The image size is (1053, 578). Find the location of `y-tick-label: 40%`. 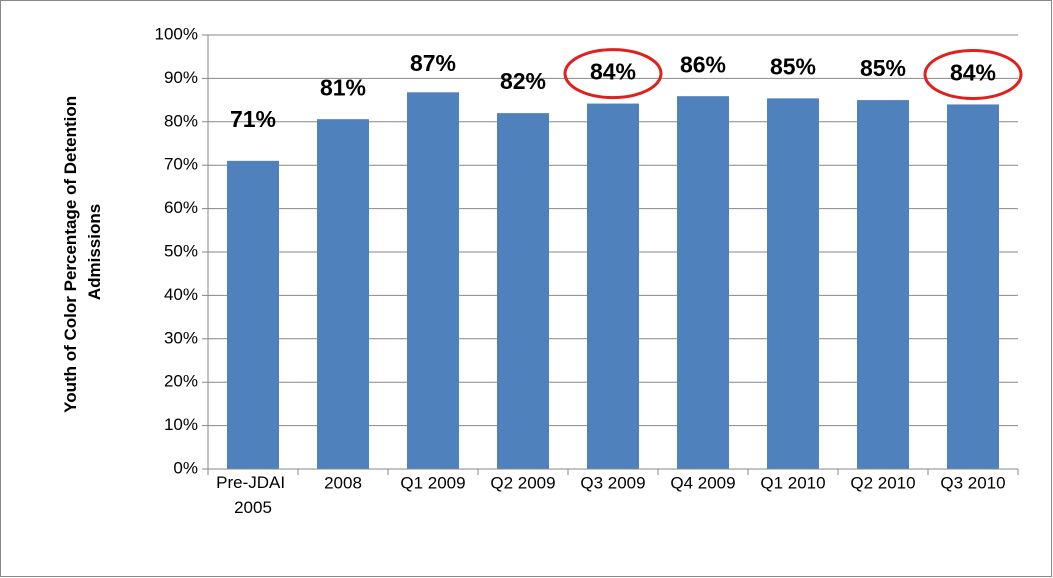

y-tick-label: 40% is located at coordinates (181, 294).